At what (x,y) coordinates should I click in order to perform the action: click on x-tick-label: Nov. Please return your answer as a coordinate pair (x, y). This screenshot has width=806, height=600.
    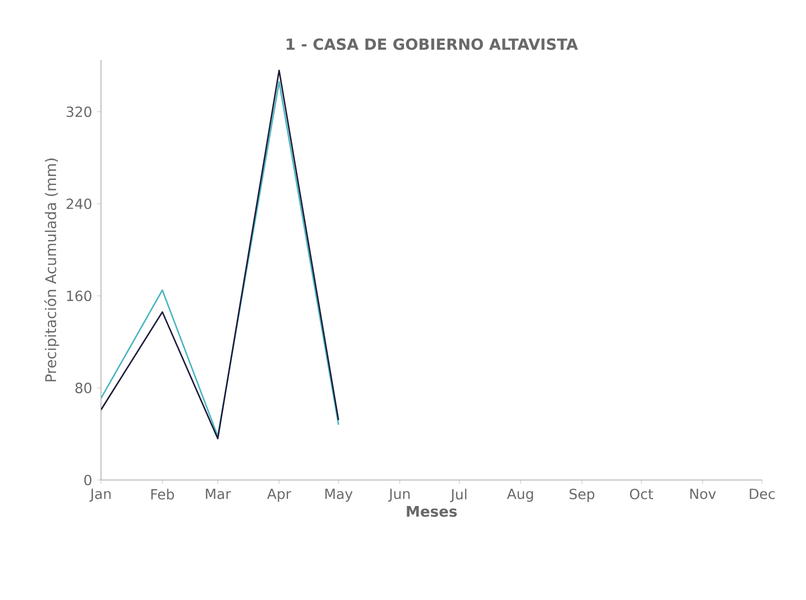
    Looking at the image, I should click on (703, 494).